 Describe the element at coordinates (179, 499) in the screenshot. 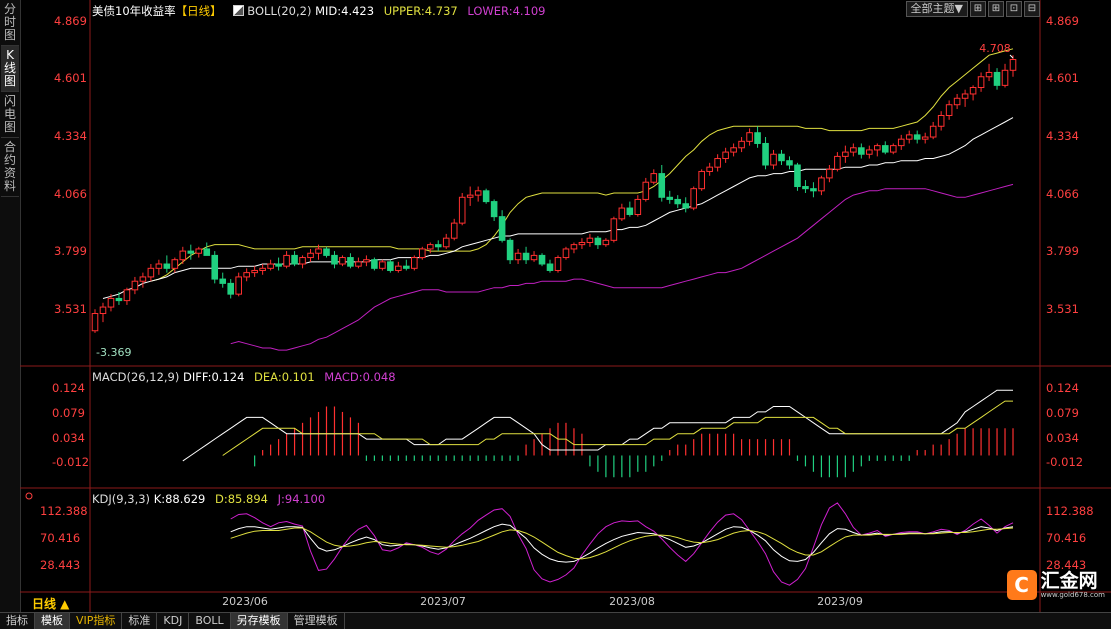

I see `kdj-k: K:88.629` at that location.